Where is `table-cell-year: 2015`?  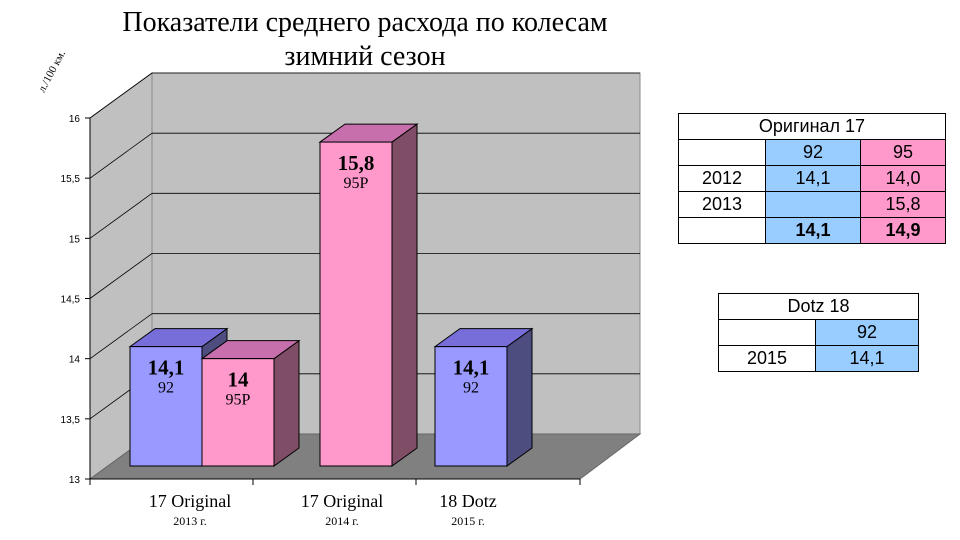 table-cell-year: 2015 is located at coordinates (767, 358).